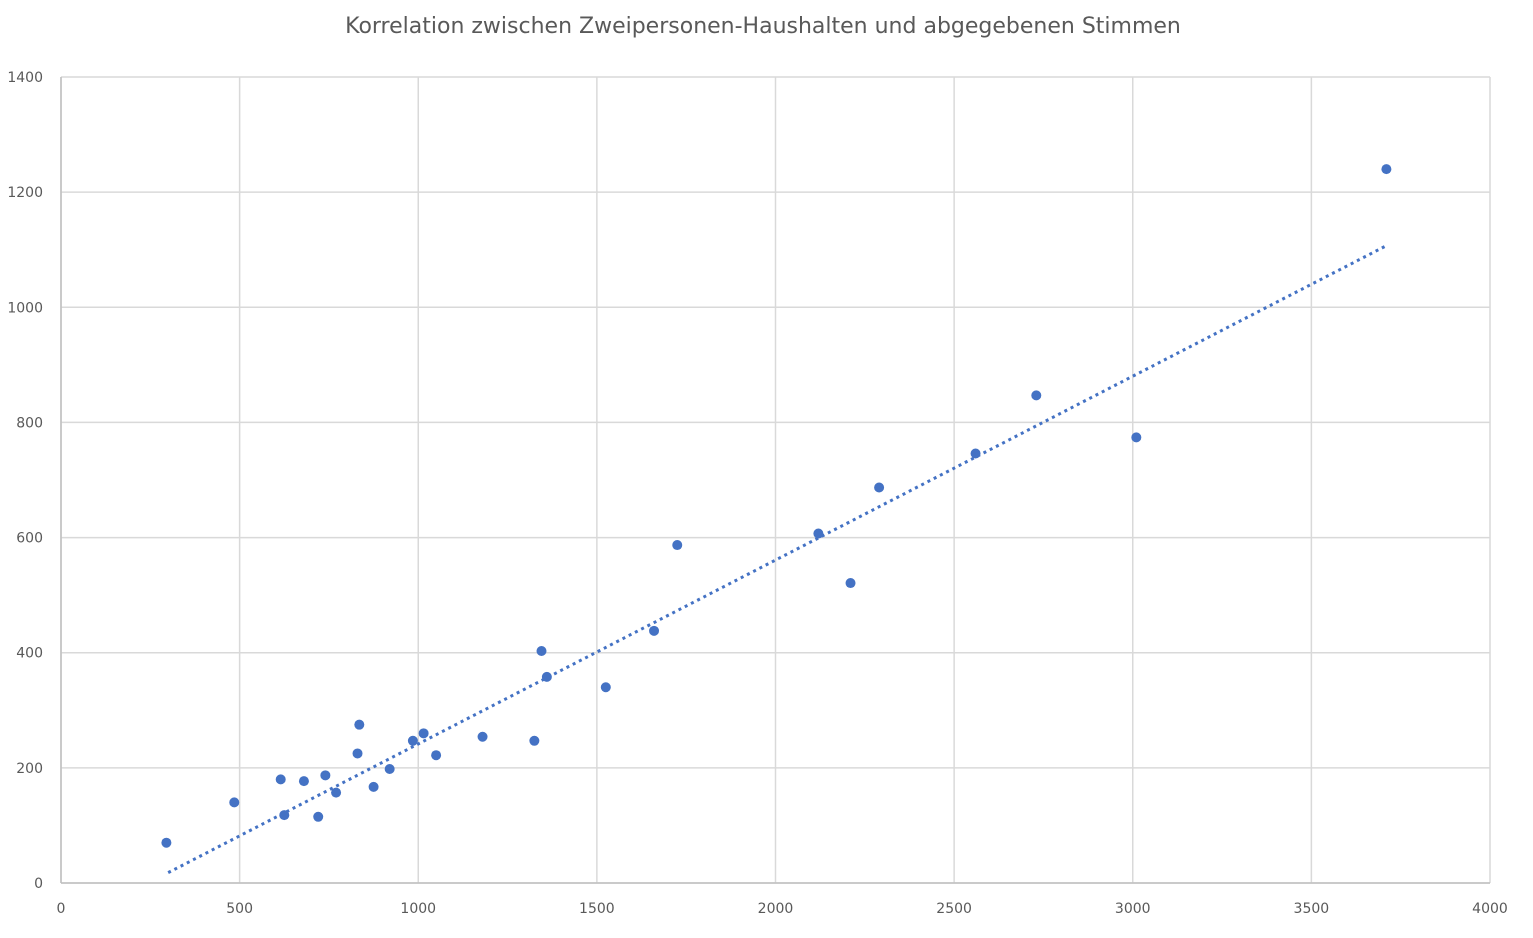 The width and height of the screenshot is (1533, 938). What do you see at coordinates (29, 769) in the screenshot?
I see `y-tick-label: 200` at bounding box center [29, 769].